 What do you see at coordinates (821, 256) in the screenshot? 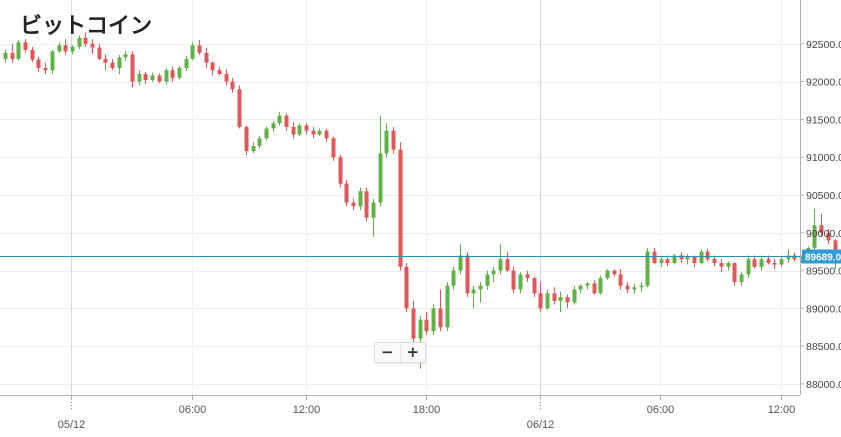
I see `current-price-label-bg` at bounding box center [821, 256].